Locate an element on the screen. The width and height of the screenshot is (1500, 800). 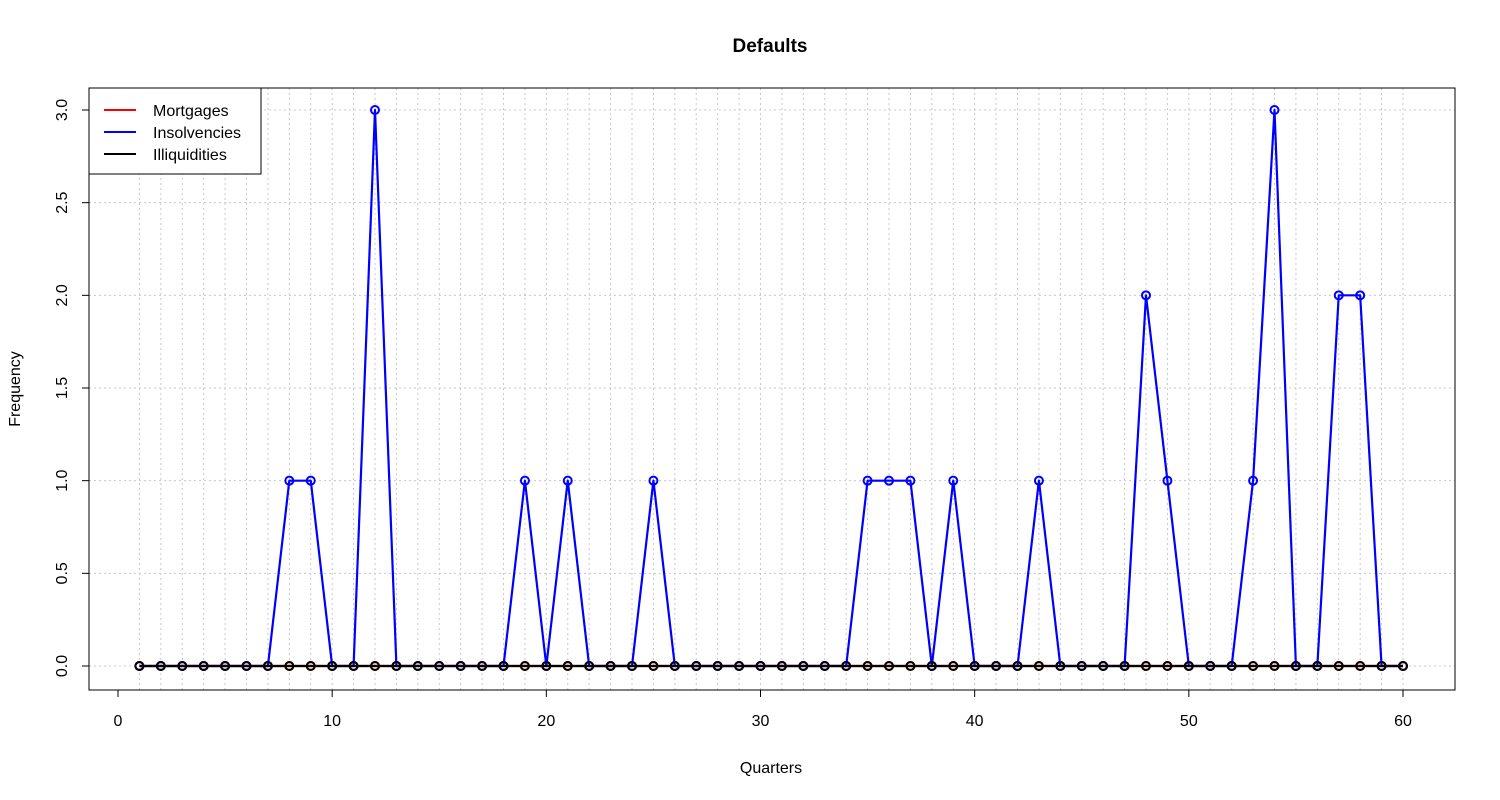
y-tick-label: 3.0 is located at coordinates (62, 110).